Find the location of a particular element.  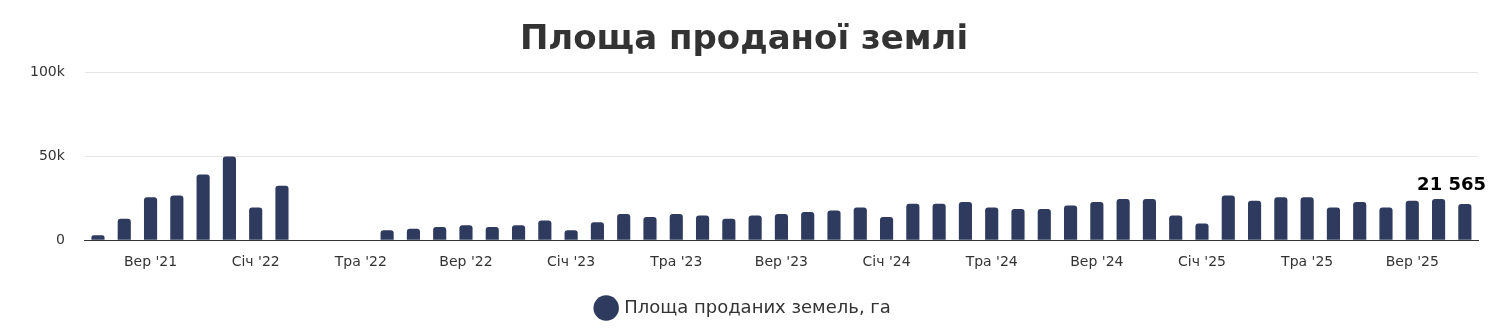

y-tick-label: 100k is located at coordinates (47, 71).